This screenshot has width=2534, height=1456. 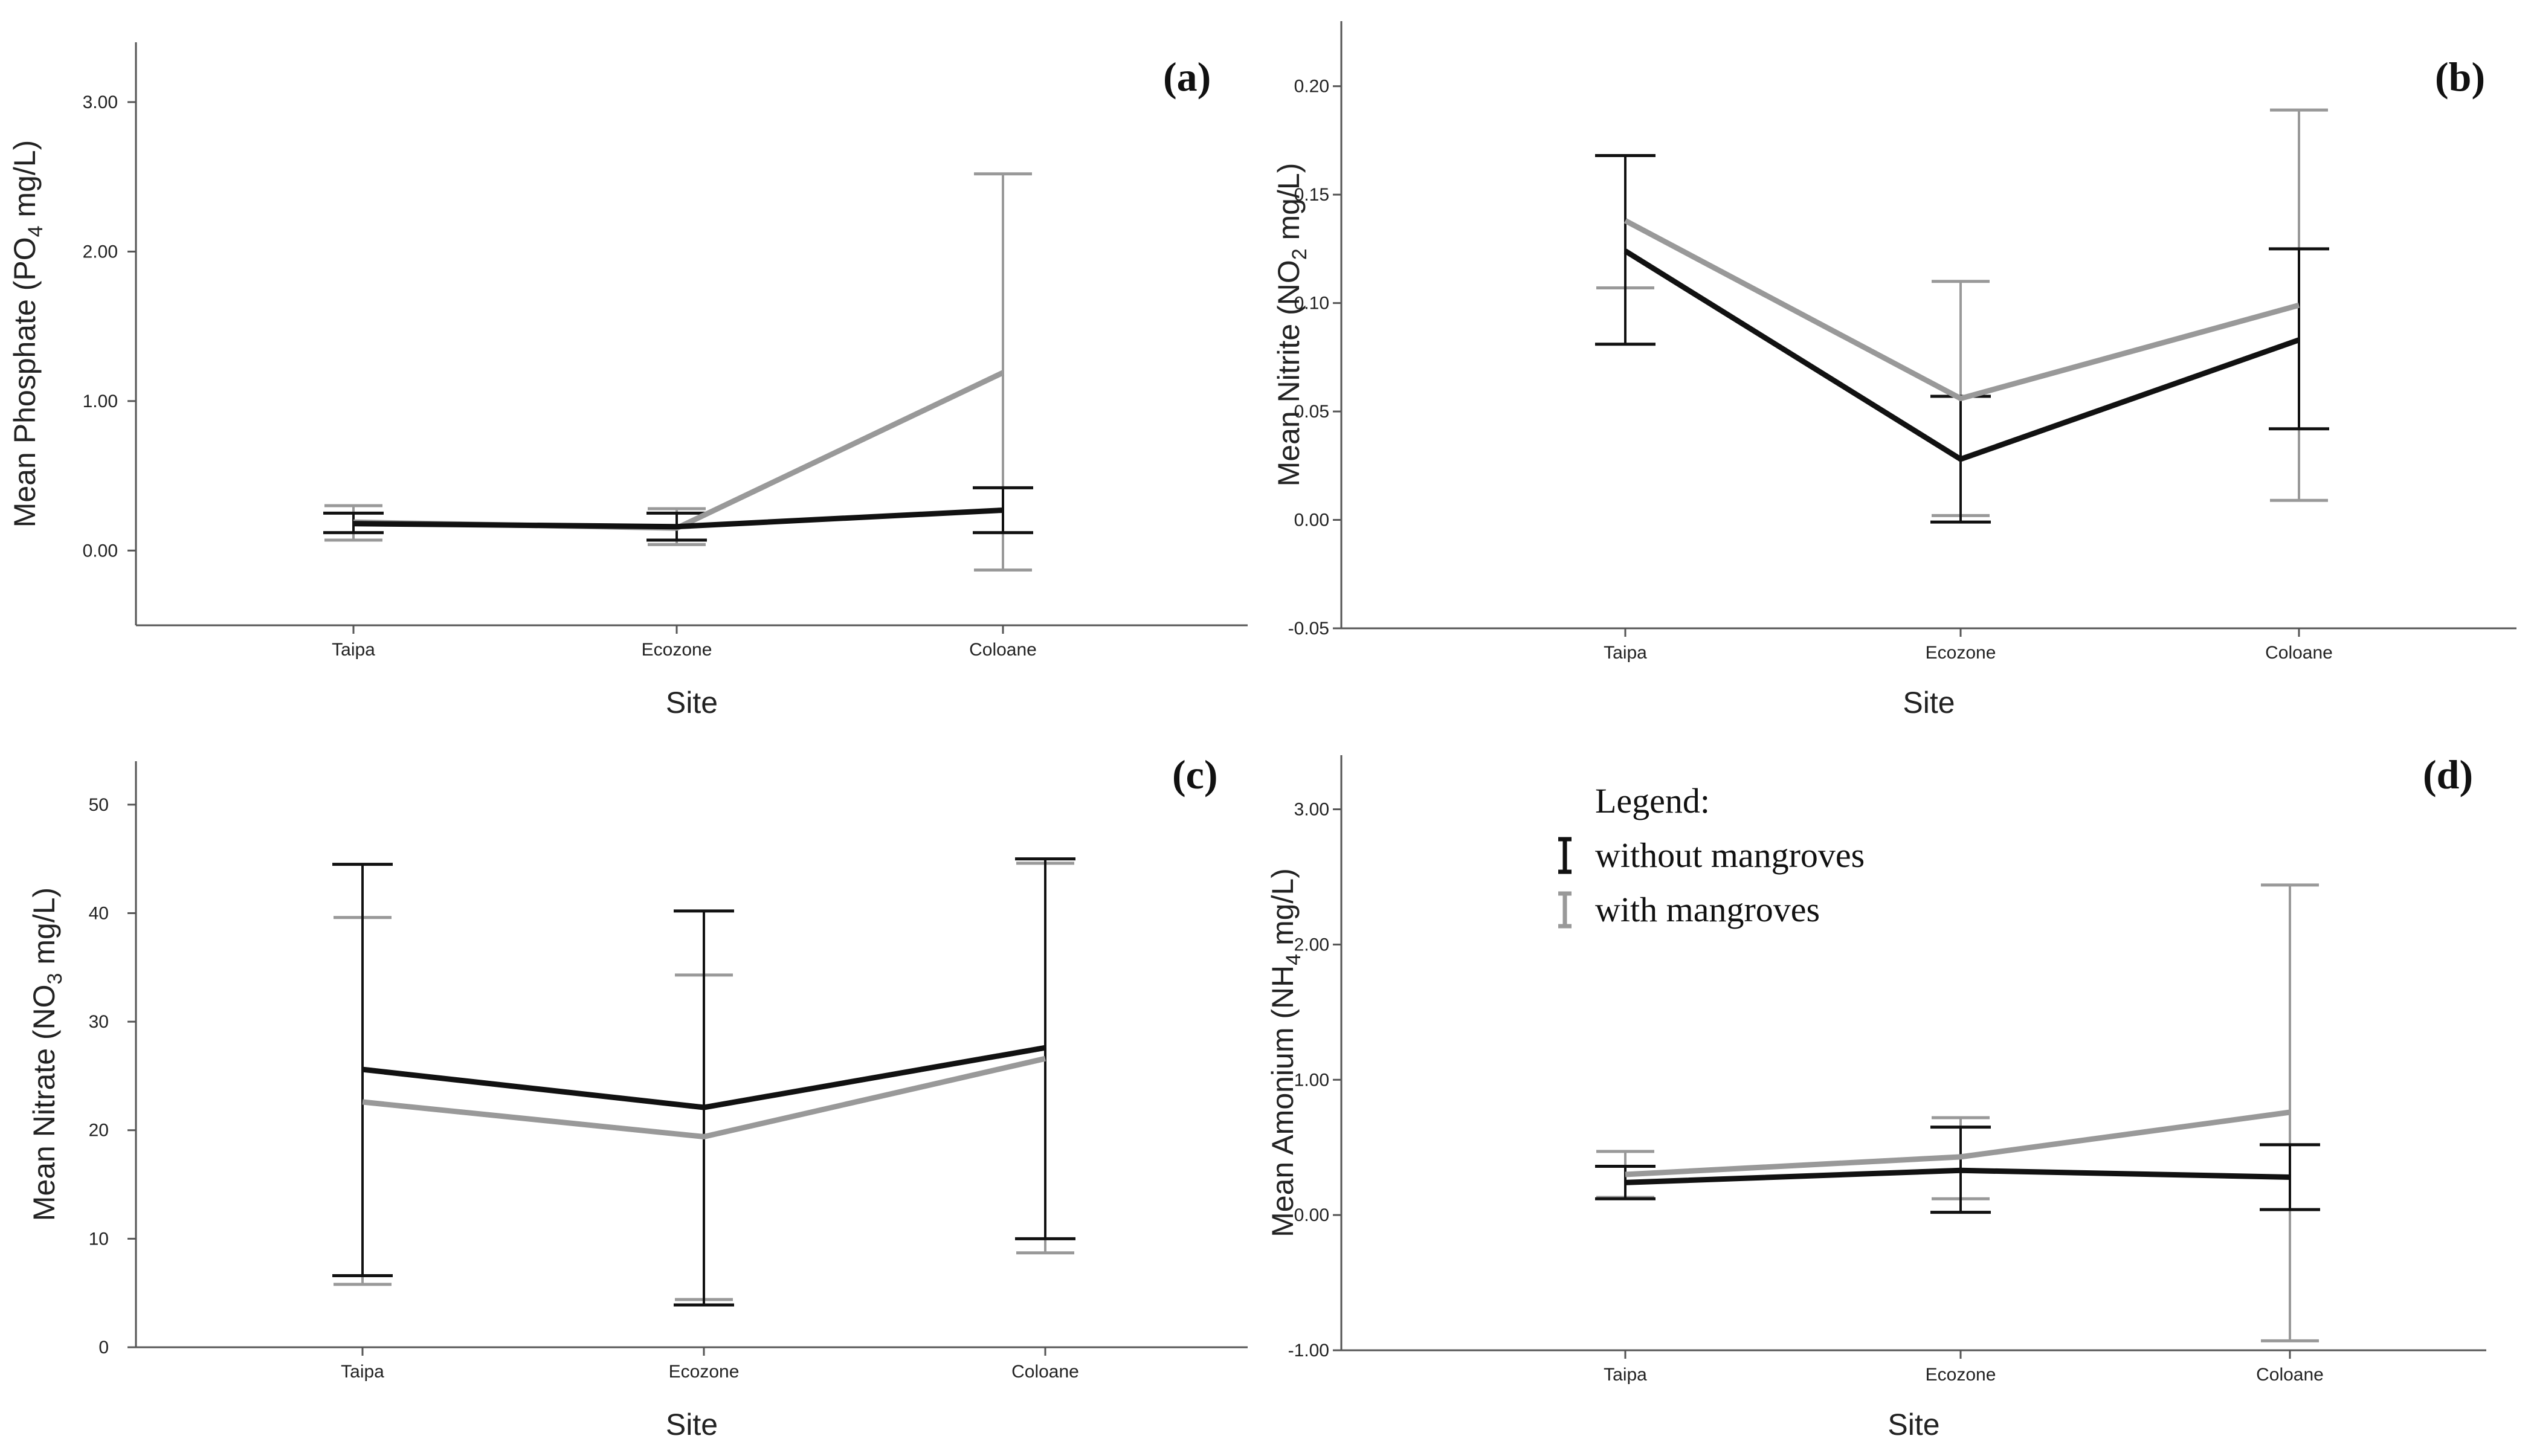 I want to click on y-axis-title-main: Mean Amonium (NH, so click(x=1283, y=1101).